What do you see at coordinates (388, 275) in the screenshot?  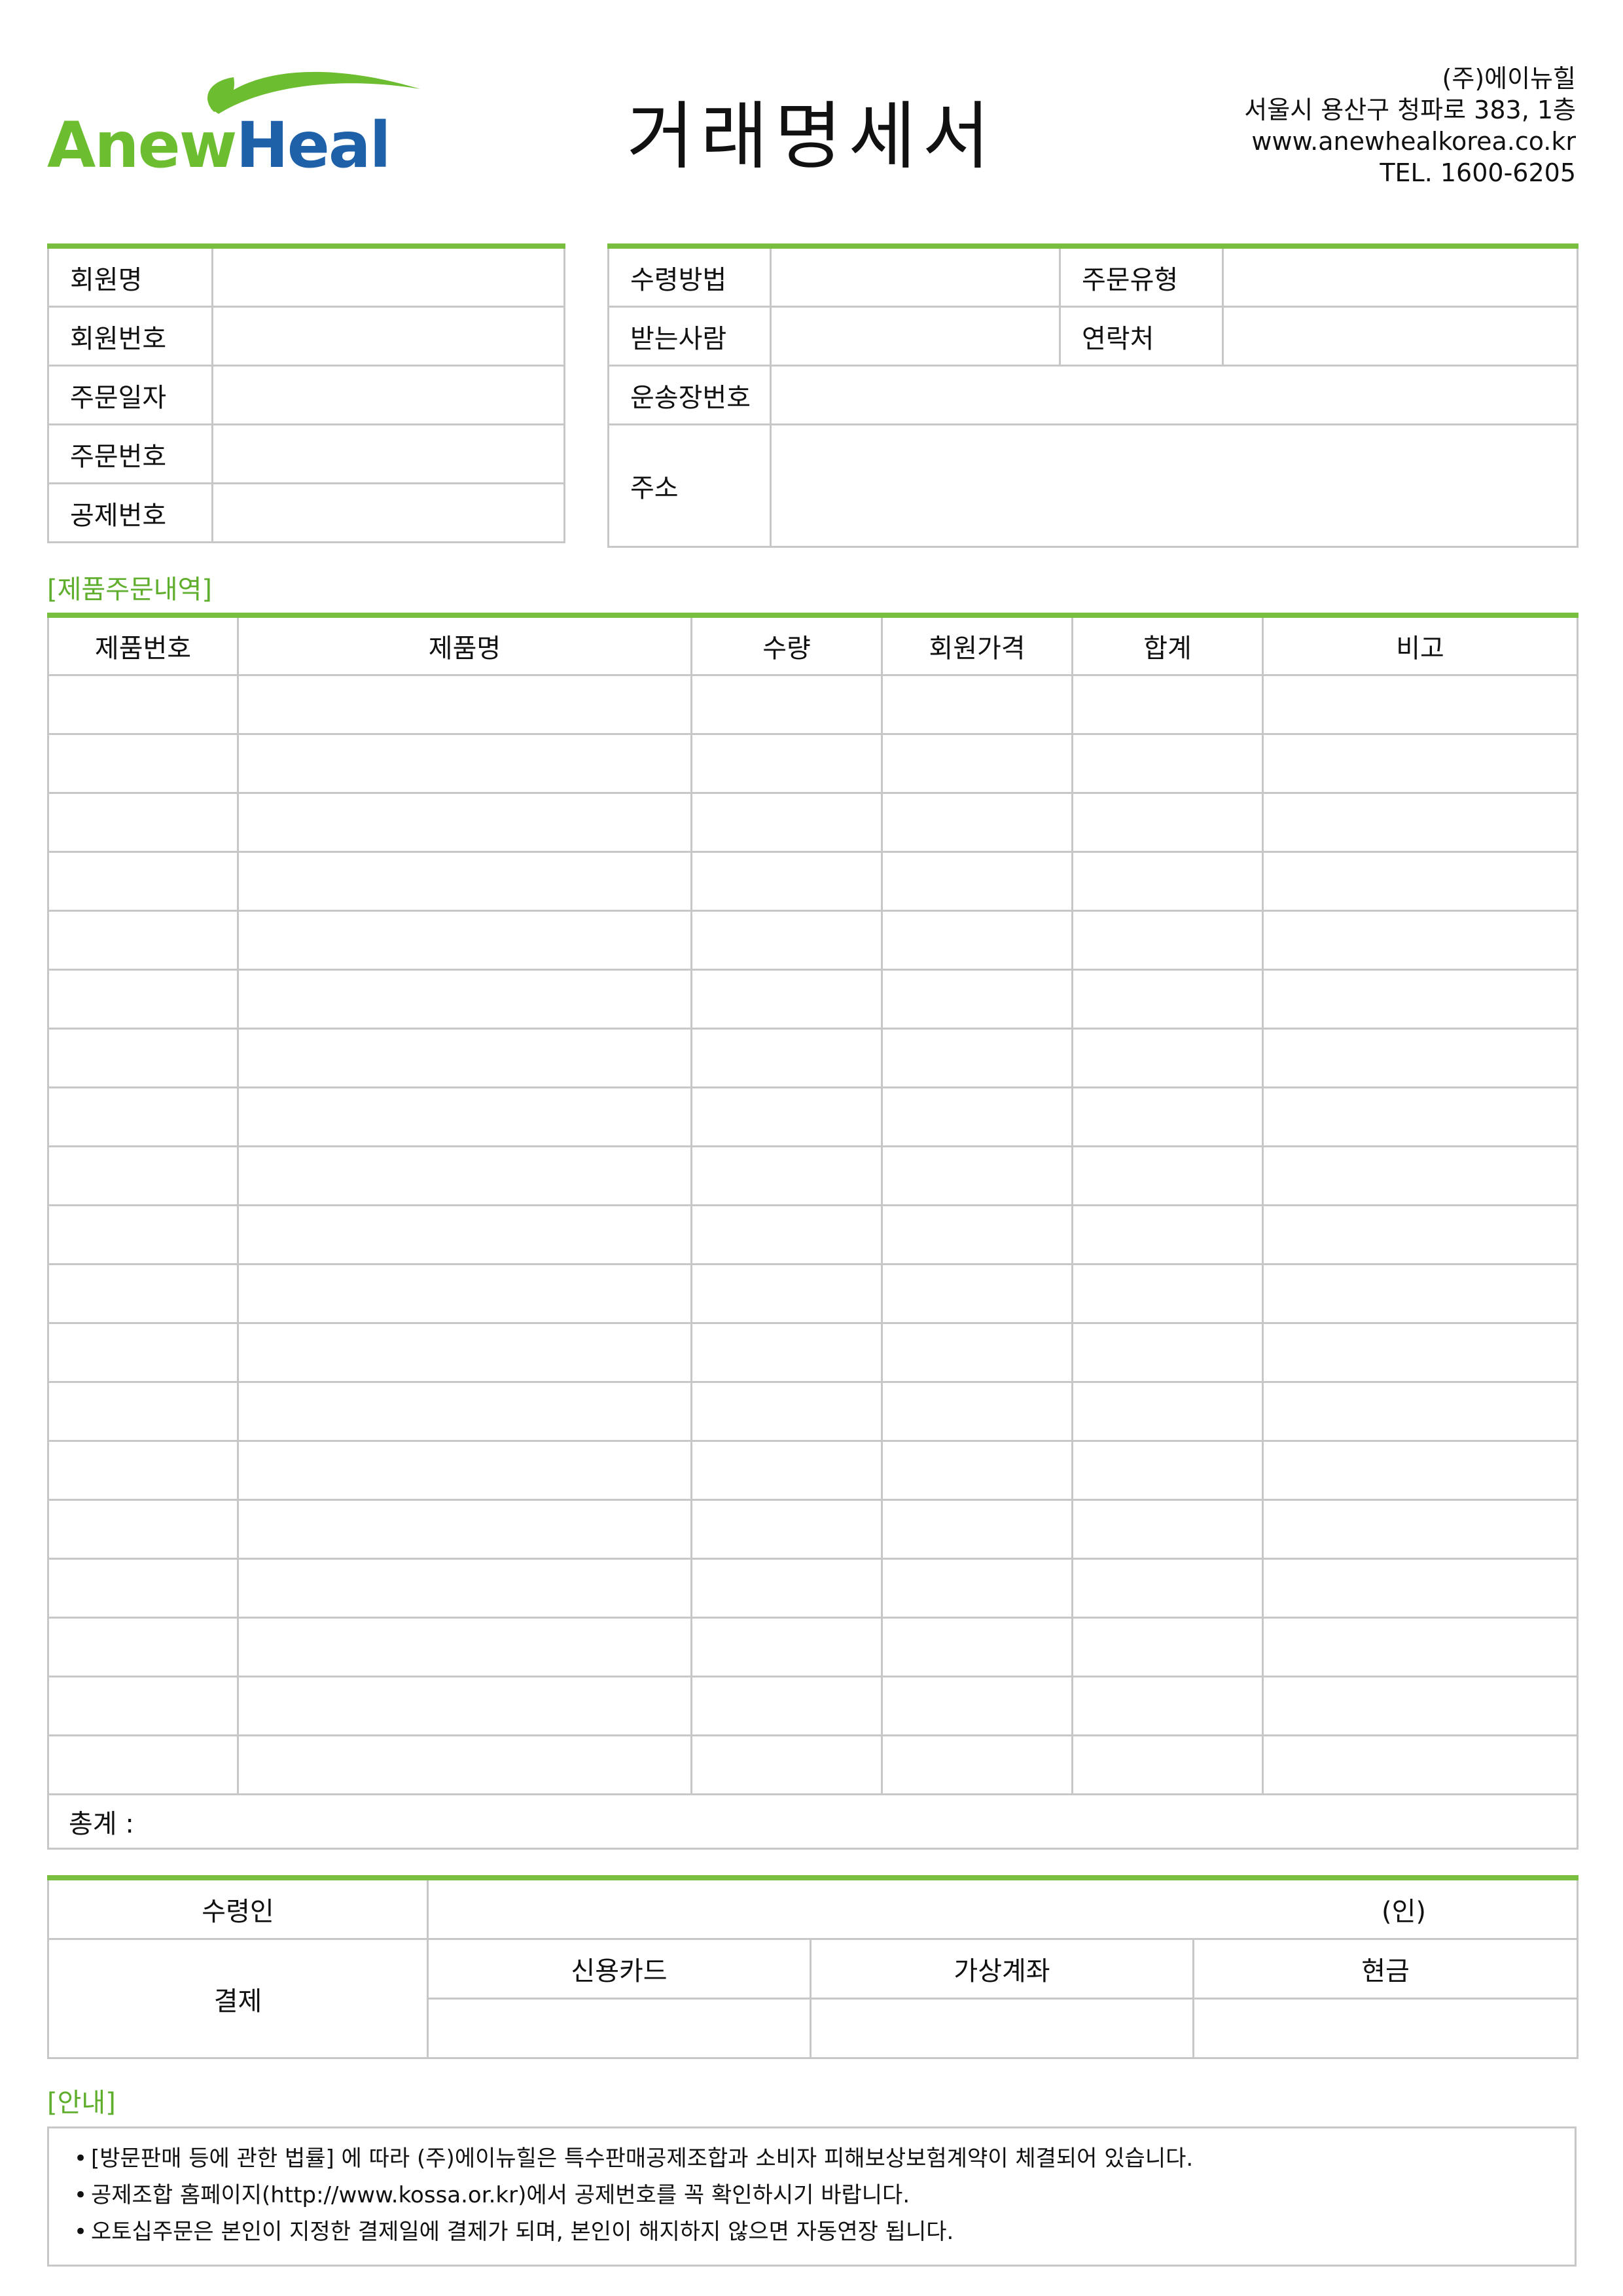 I see `member-name-field` at bounding box center [388, 275].